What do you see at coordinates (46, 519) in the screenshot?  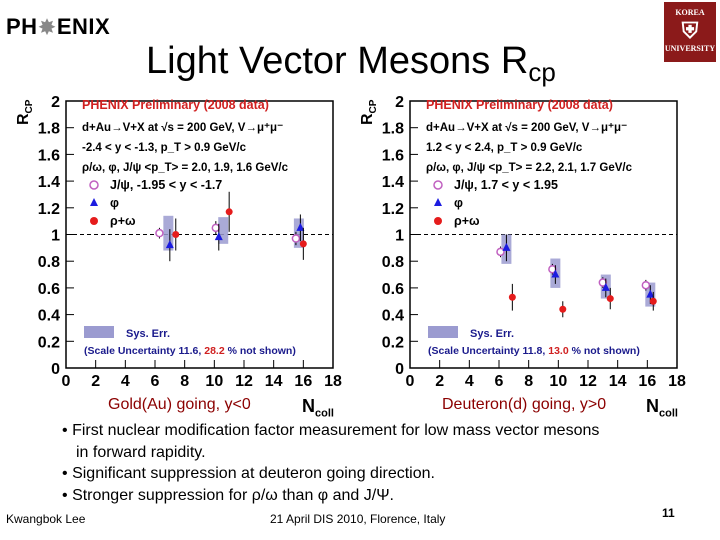 I see `footer-author: Kwangbok Lee` at bounding box center [46, 519].